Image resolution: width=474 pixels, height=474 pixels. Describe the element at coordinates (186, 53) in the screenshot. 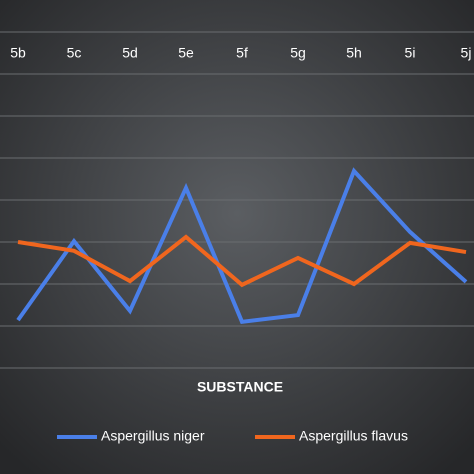

I see `x-tick-label: 5e` at that location.